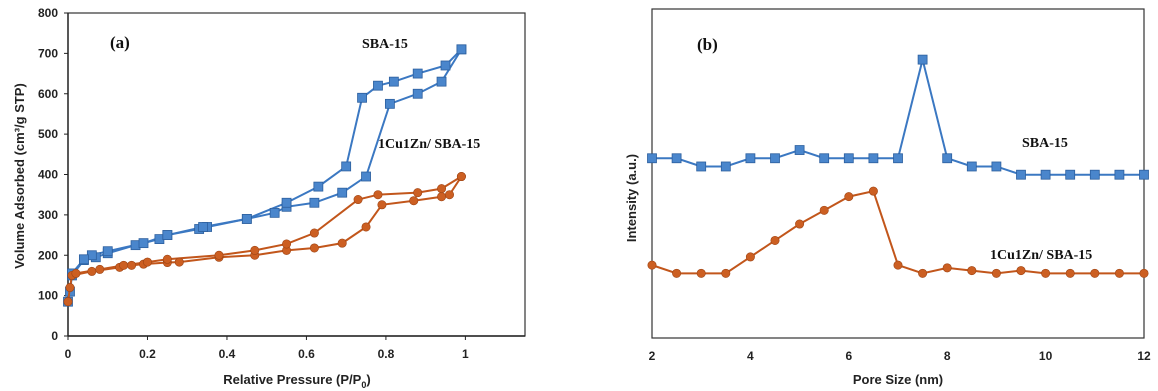  What do you see at coordinates (48, 175) in the screenshot?
I see `panel-a-y-tick-label: 400` at bounding box center [48, 175].